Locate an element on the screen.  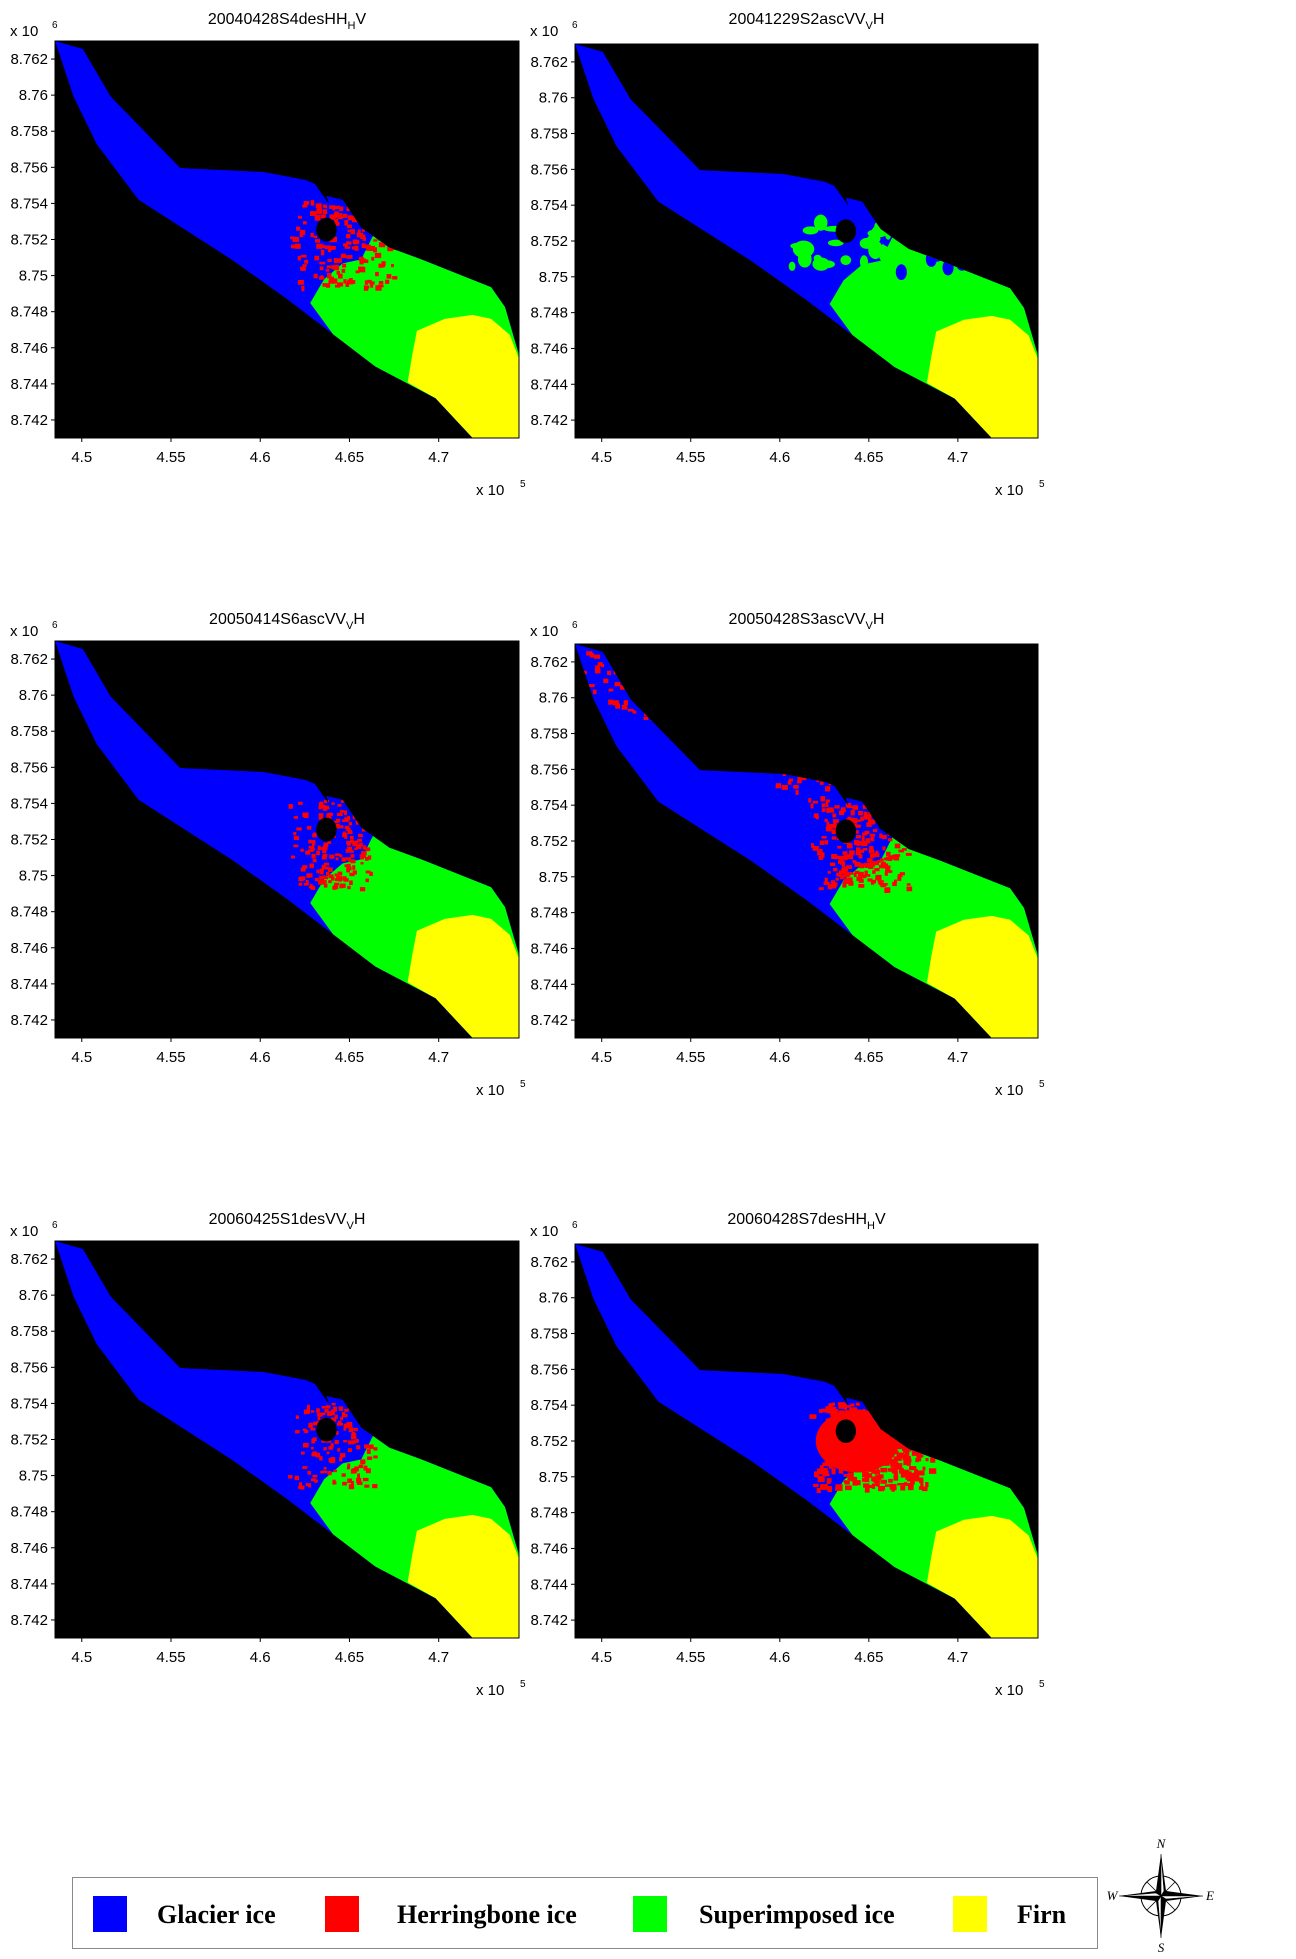
map-title: 20050428S3ascVVVH is located at coordinates (807, 621).